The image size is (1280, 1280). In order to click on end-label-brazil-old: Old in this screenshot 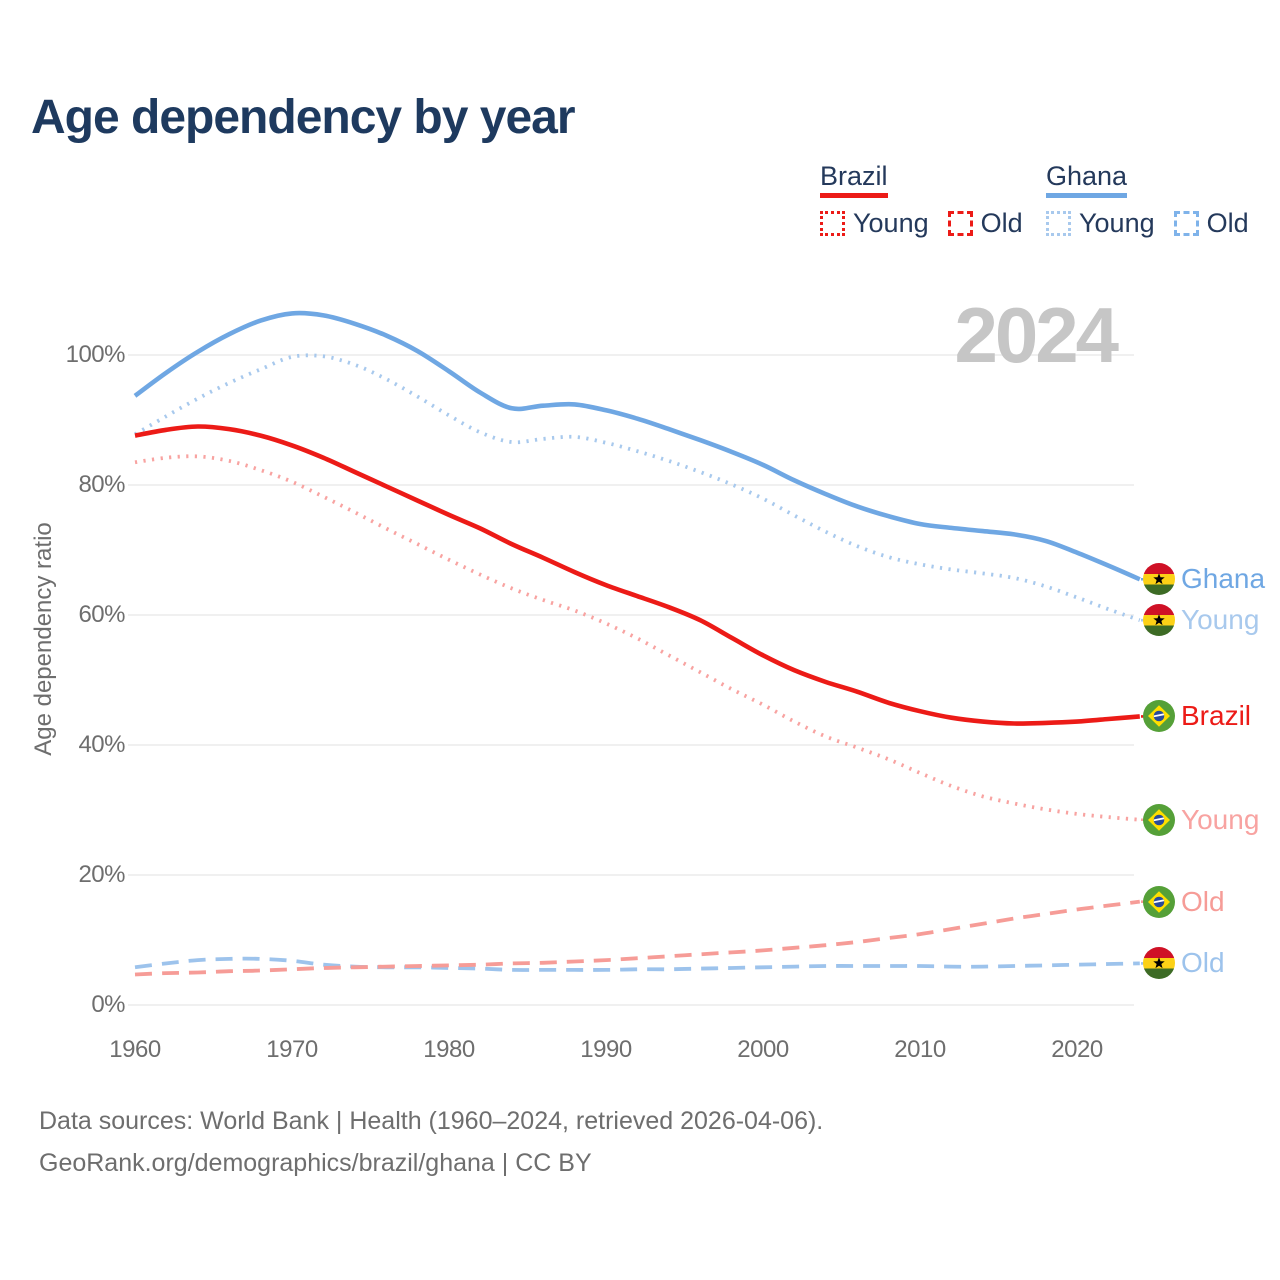, I will do `click(1184, 901)`.